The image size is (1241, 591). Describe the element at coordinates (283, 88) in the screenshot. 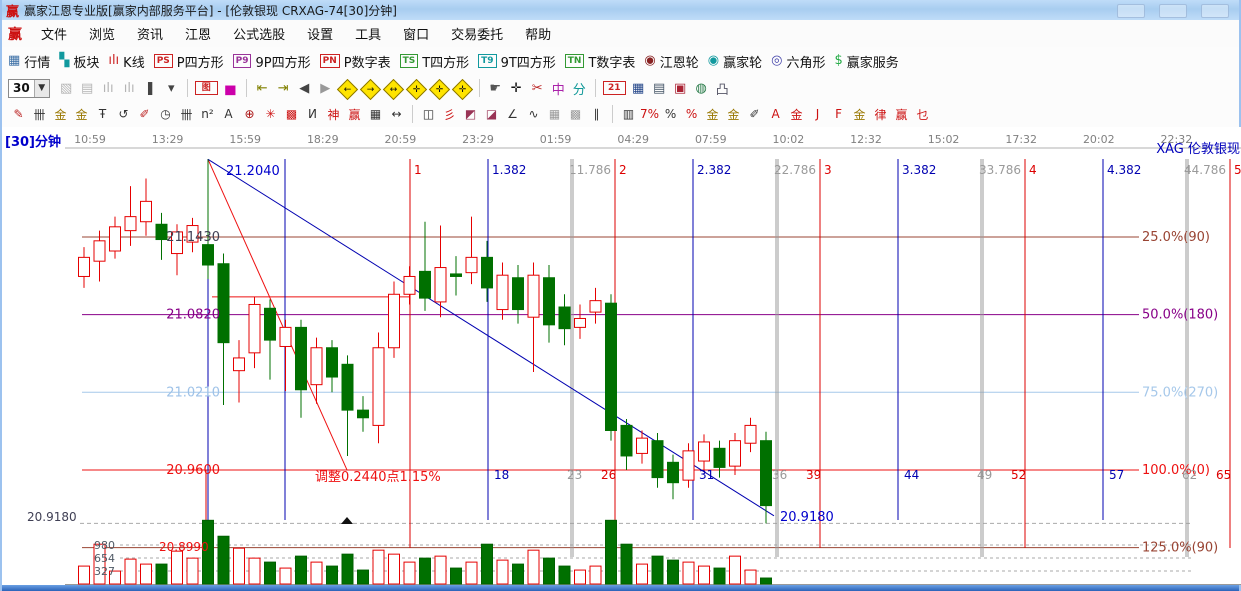

I see `last-bar-icon: ⇥` at that location.